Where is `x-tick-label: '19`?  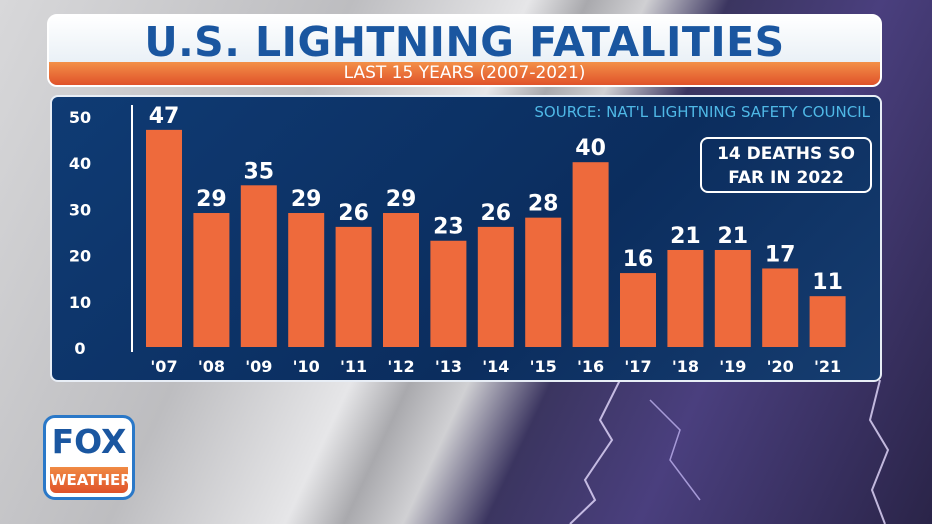 x-tick-label: '19 is located at coordinates (732, 366).